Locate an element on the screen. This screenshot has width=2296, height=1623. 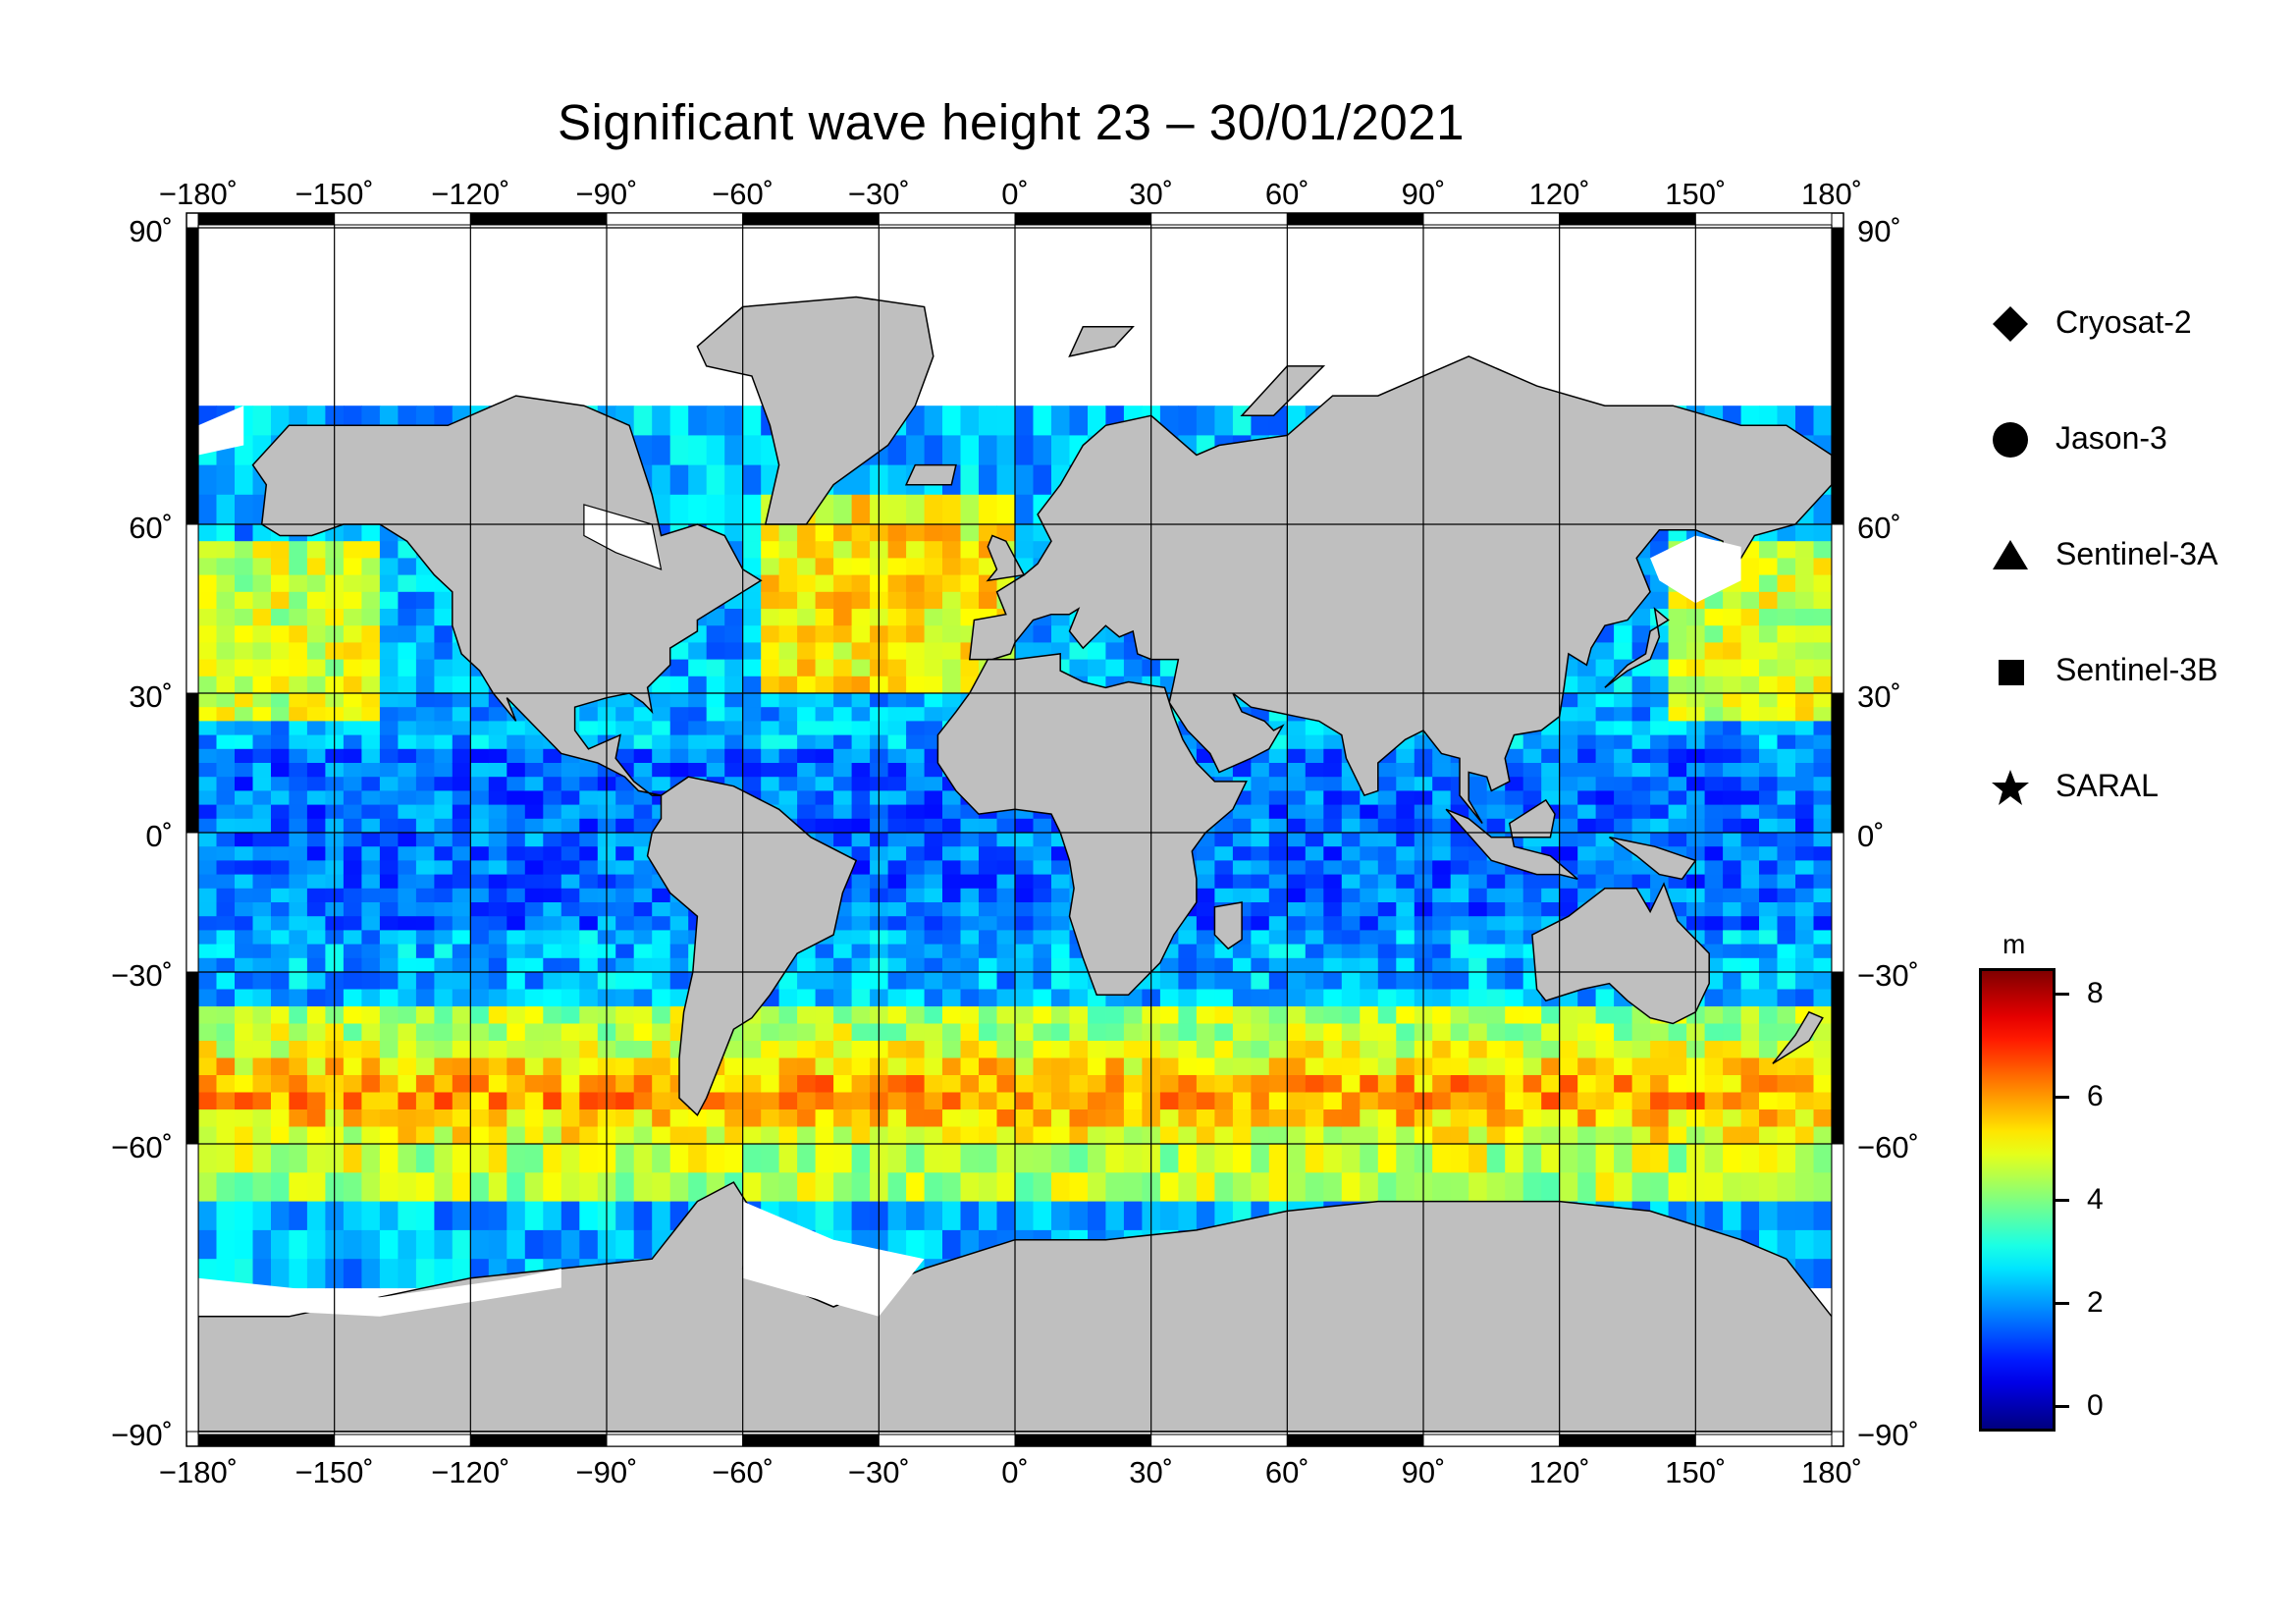
lat-tick-label-right: −30˚ is located at coordinates (1888, 975).